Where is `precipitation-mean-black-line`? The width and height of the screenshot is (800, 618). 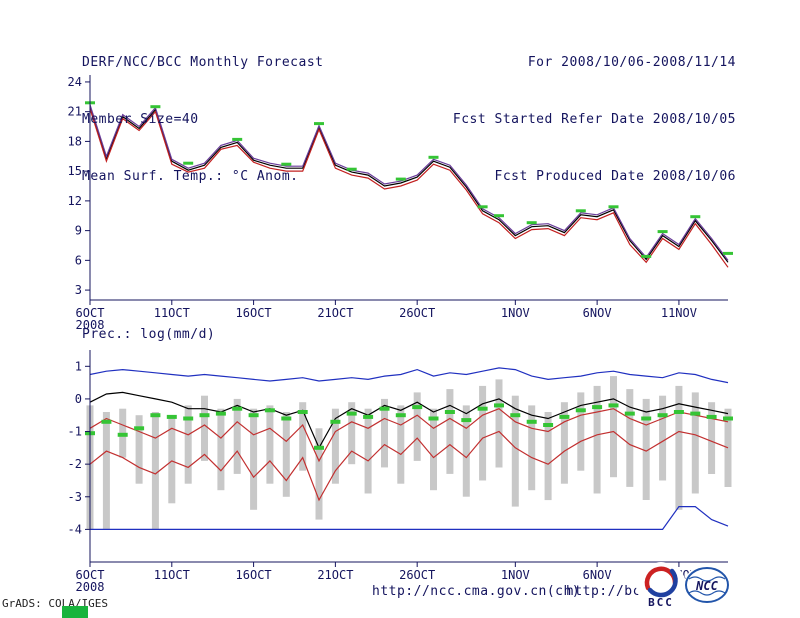
precipitation-mean-black-line is located at coordinates (409, 420).